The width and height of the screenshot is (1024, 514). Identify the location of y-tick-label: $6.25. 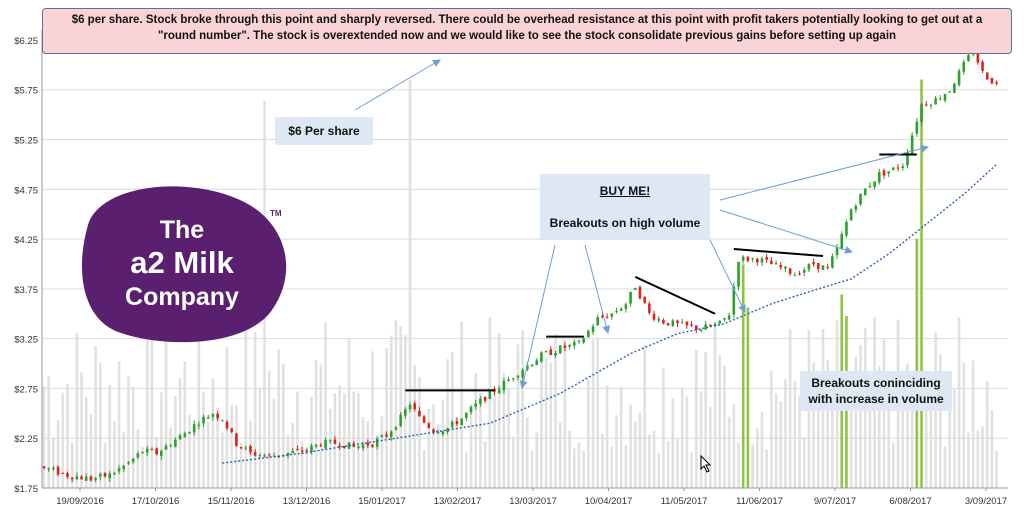
(26, 41).